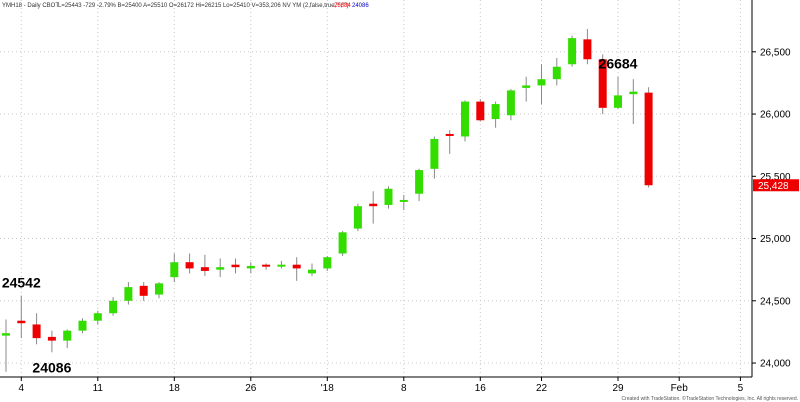 The image size is (800, 402). I want to click on x-tick-label: 18, so click(175, 388).